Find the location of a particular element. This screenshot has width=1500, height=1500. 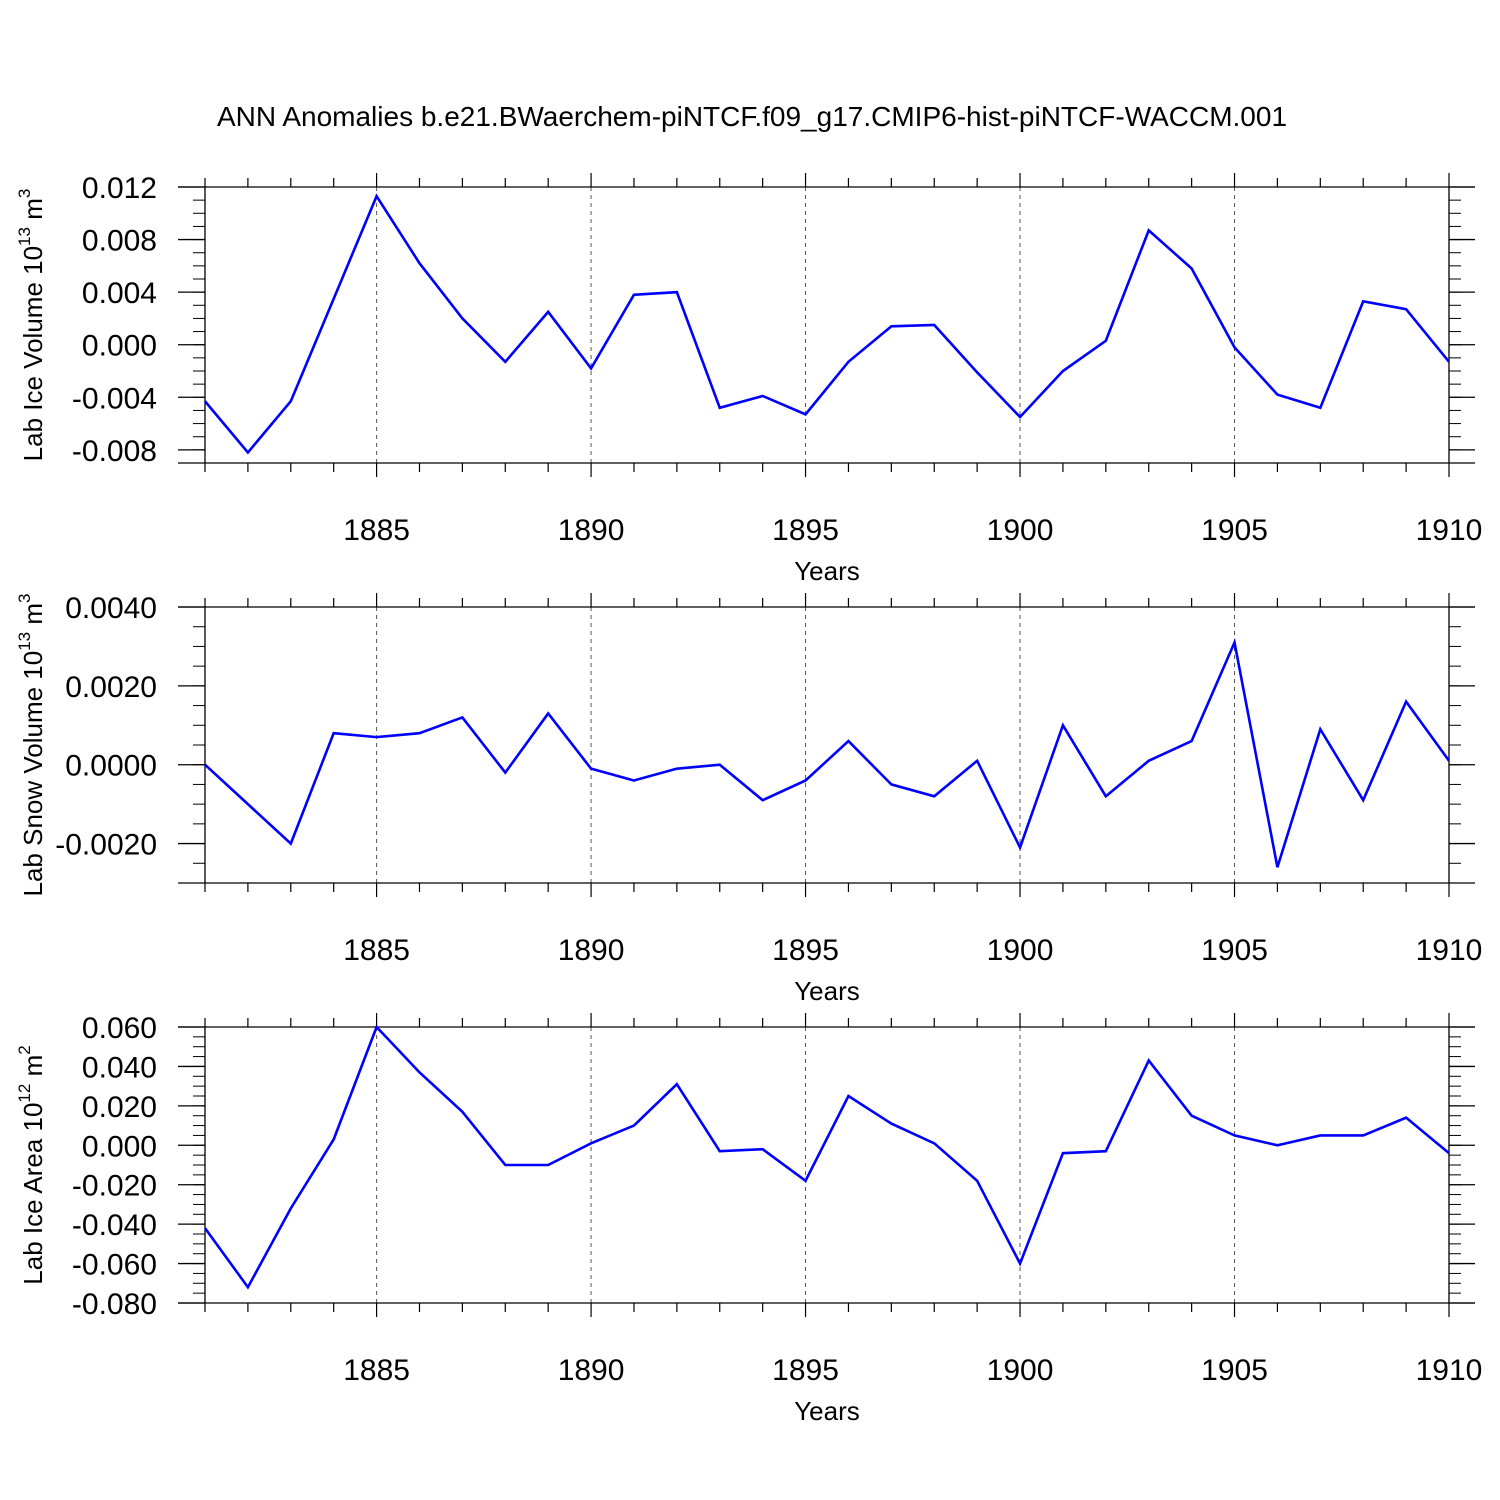

y-tick-label-0.0020: 0.0020 is located at coordinates (111, 687).